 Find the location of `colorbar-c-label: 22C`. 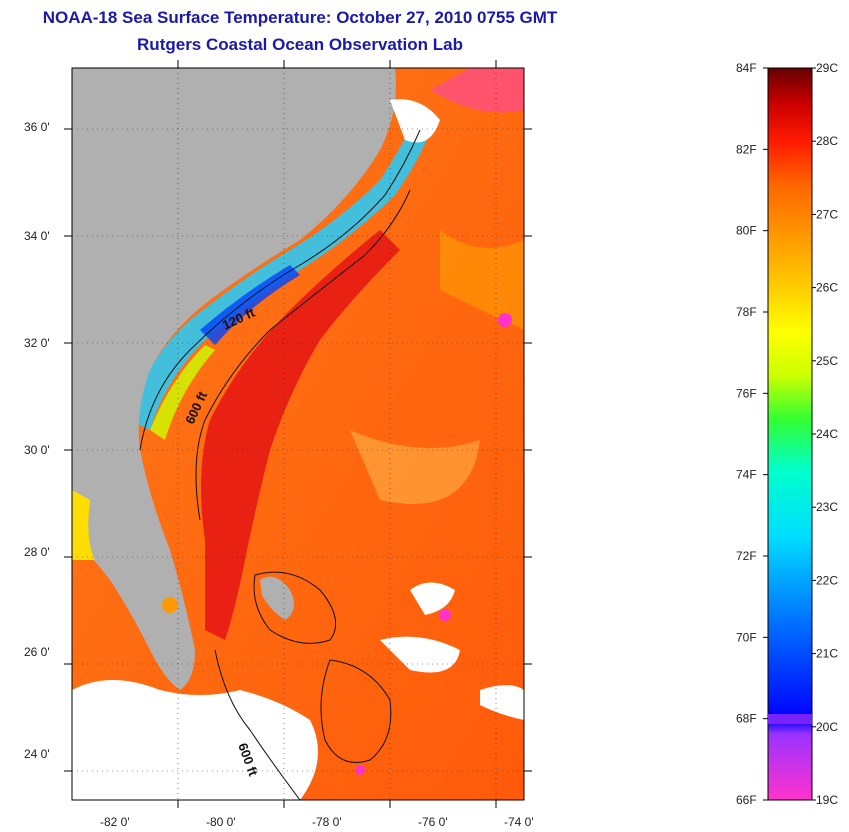

colorbar-c-label: 22C is located at coordinates (827, 580).